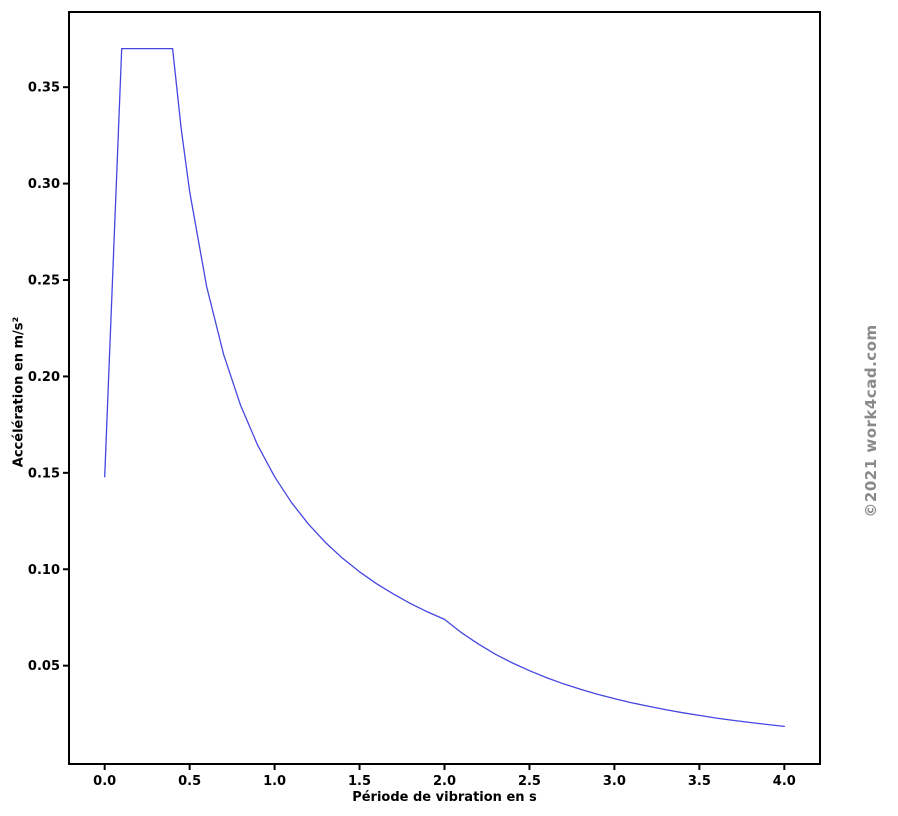 The image size is (898, 816). I want to click on watermark-text: ©2021 work4cad.com, so click(871, 421).